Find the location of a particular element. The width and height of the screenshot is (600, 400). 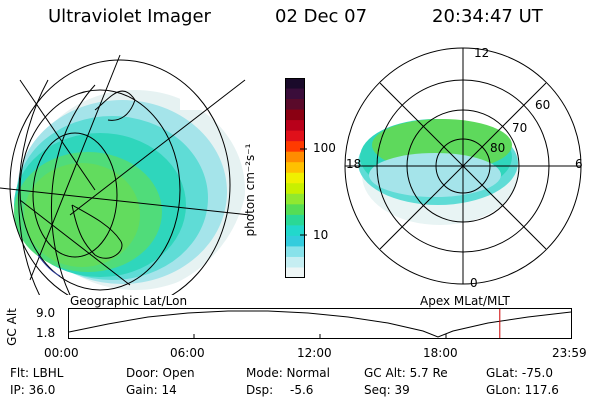

mlat-label-70: 70 is located at coordinates (520, 128).